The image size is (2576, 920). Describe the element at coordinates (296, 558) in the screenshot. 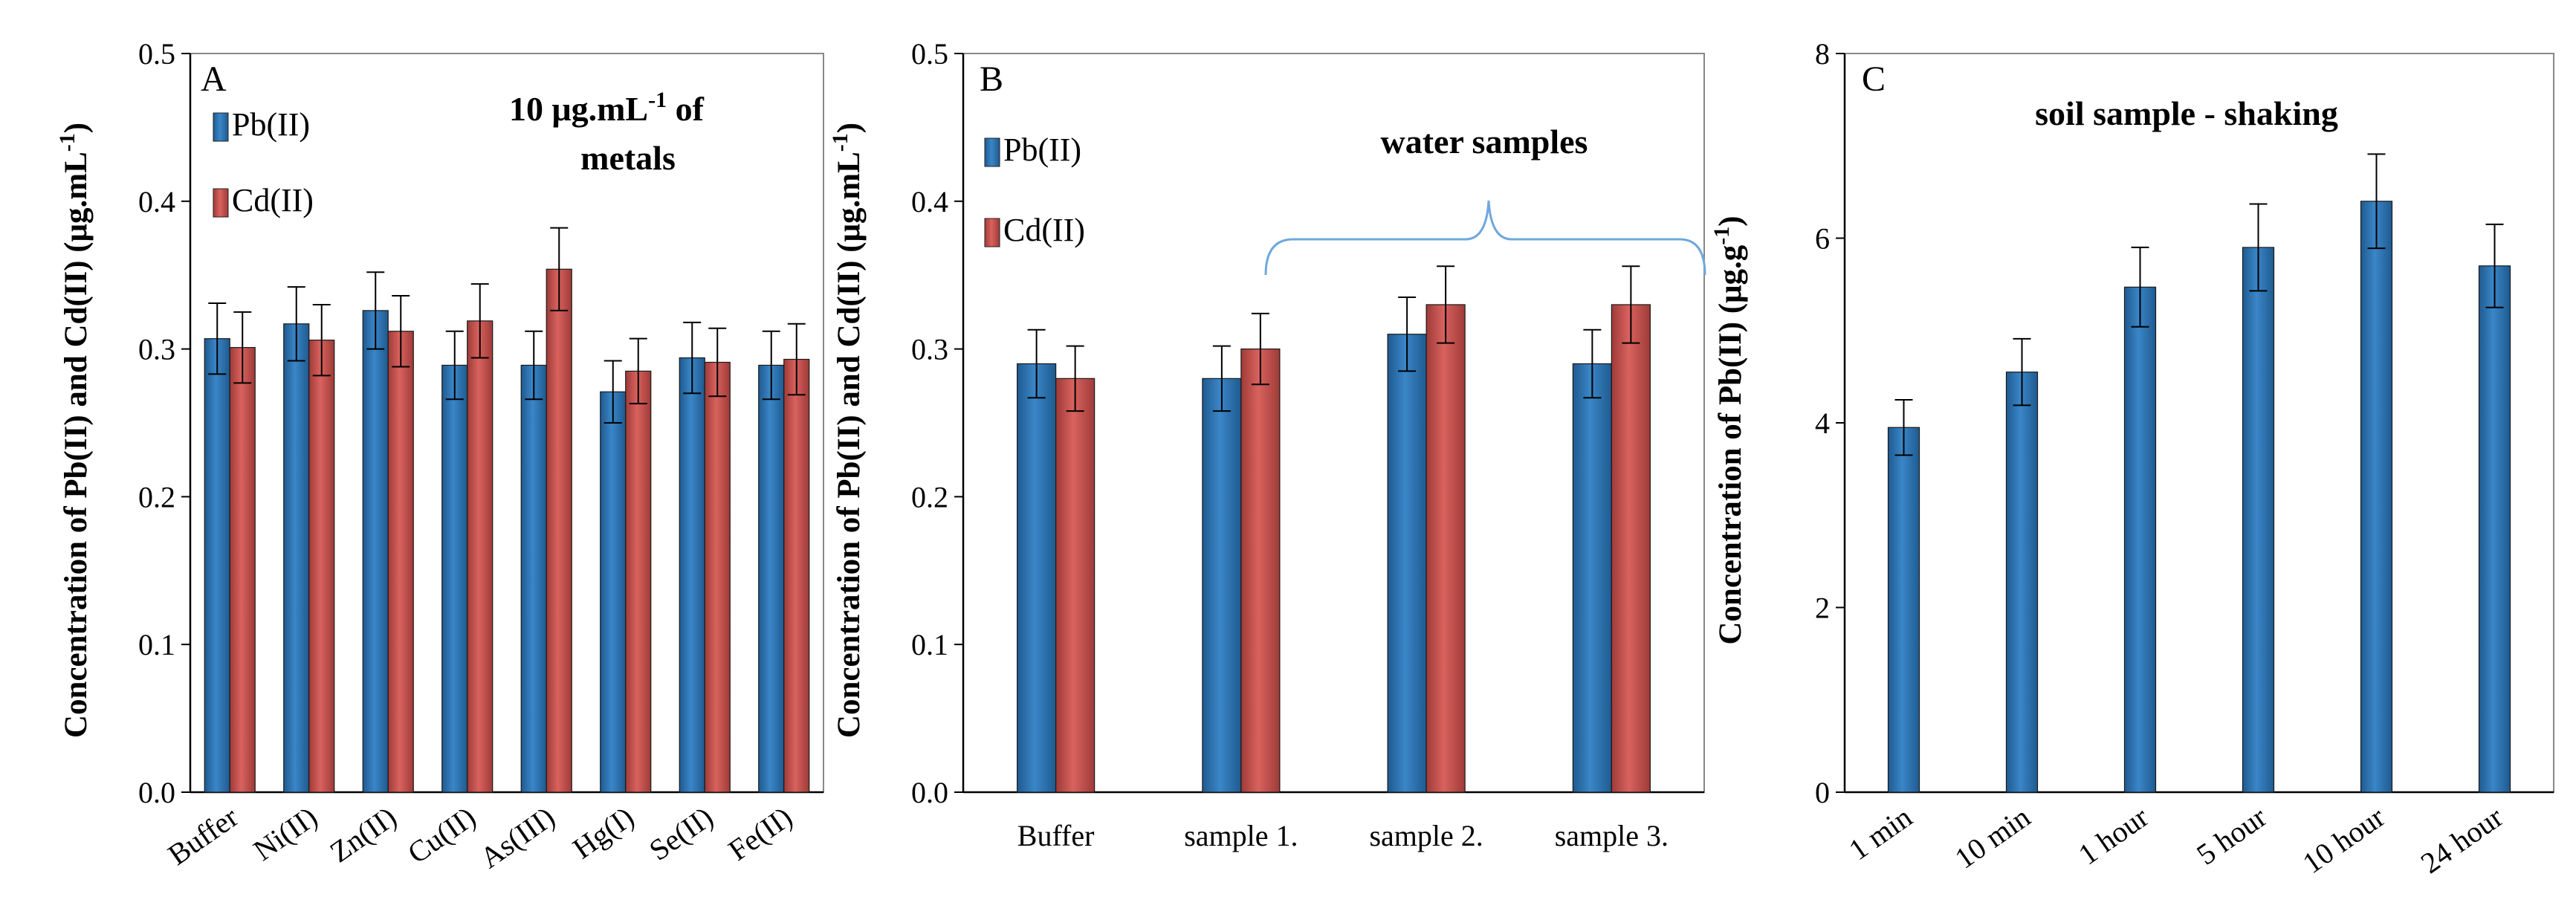

I see `bar-Pb(II)-Ni(II)` at that location.